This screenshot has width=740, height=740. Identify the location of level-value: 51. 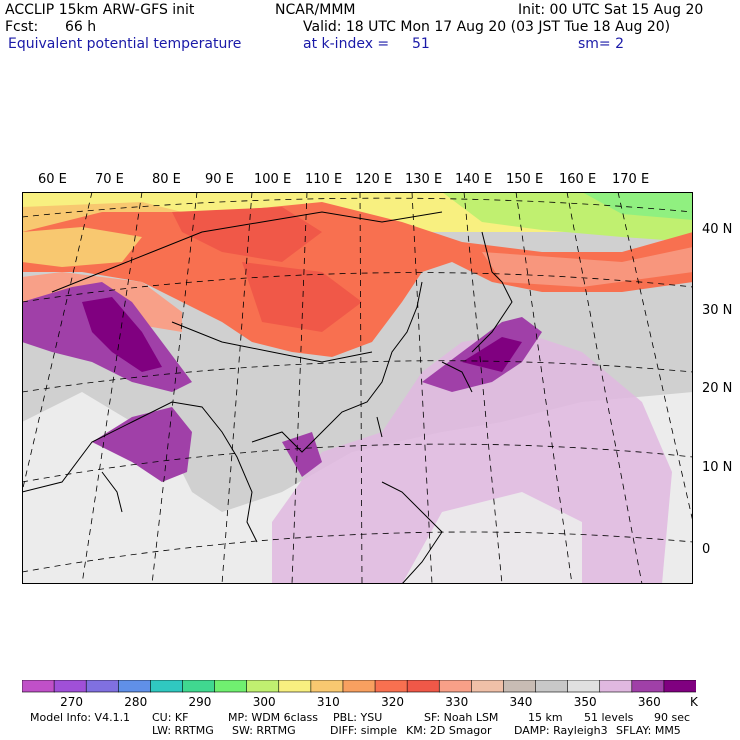
(421, 44).